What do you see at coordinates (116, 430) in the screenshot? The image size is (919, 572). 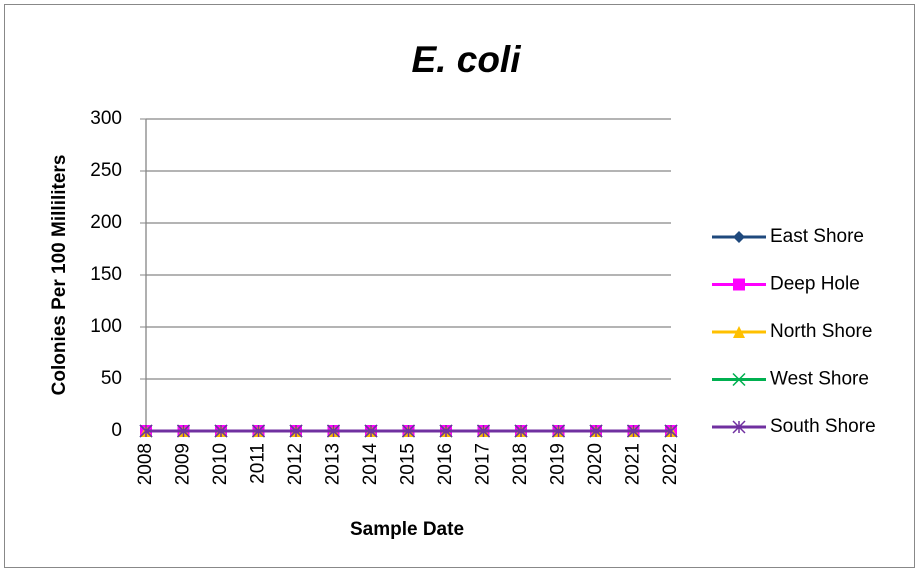 I see `y-tick-label: 0` at bounding box center [116, 430].